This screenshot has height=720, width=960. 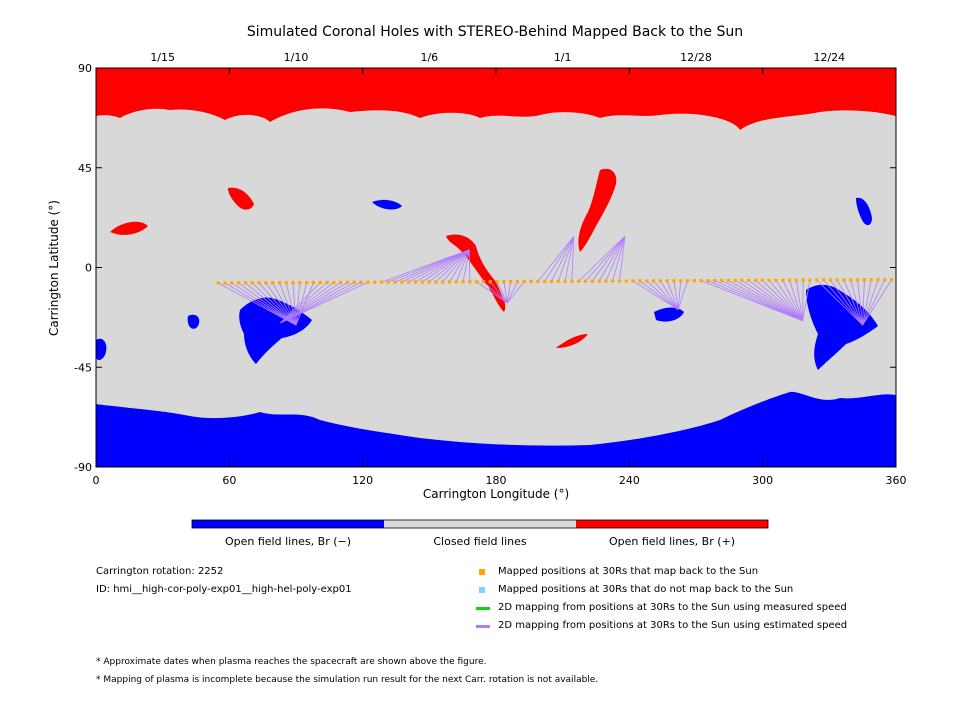 What do you see at coordinates (496, 494) in the screenshot?
I see `x-axis-label: Carrington Longitude (°)` at bounding box center [496, 494].